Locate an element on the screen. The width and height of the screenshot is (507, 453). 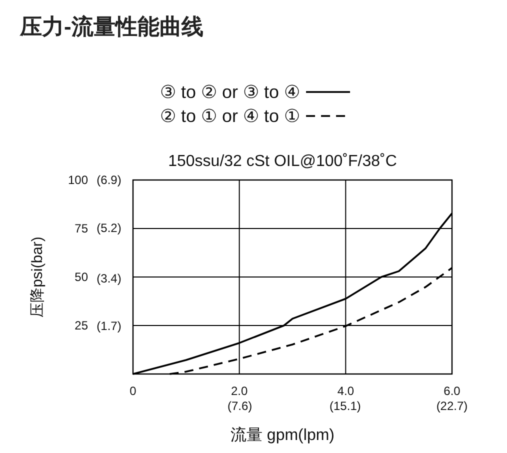
y2-tick-label: (6.9) is located at coordinates (109, 180).